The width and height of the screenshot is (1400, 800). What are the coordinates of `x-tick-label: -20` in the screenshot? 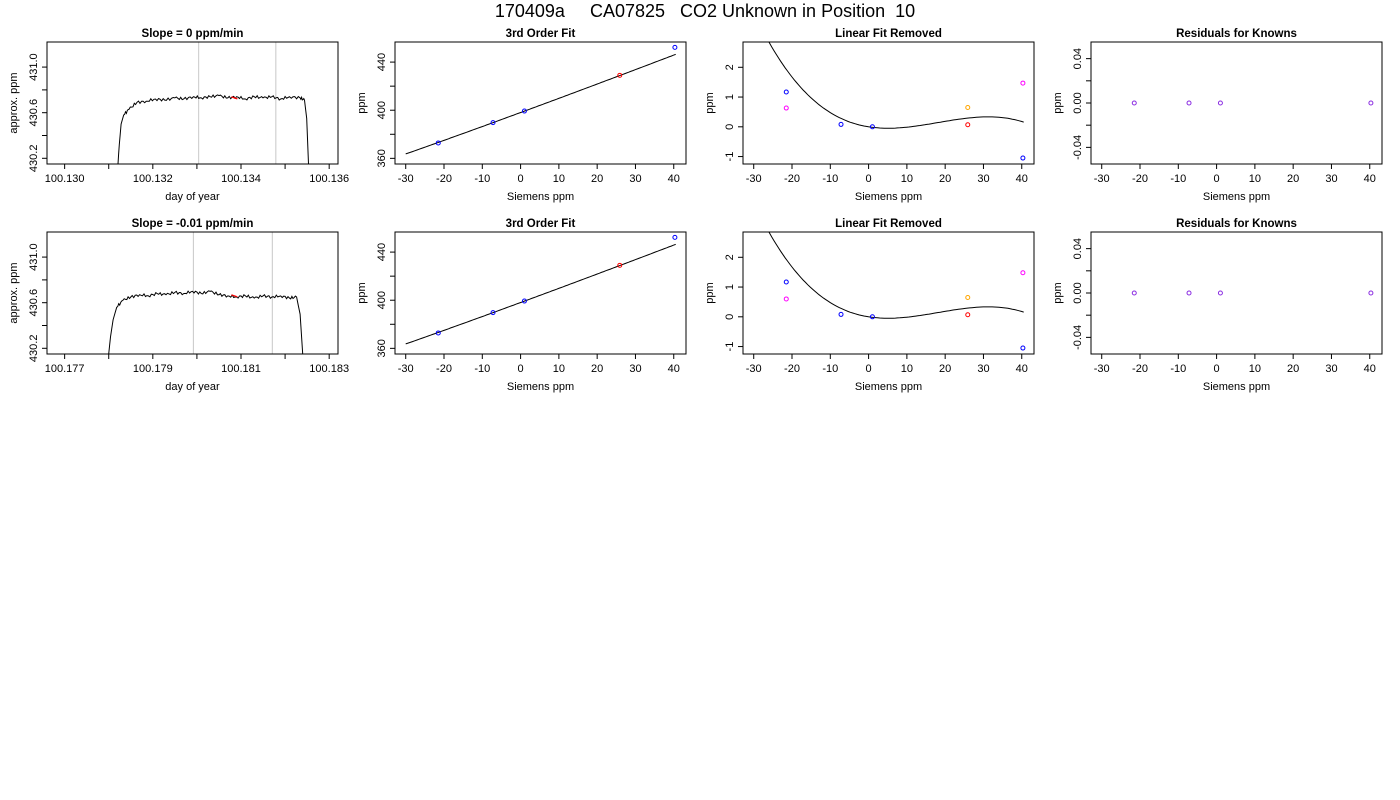 It's located at (792, 369).